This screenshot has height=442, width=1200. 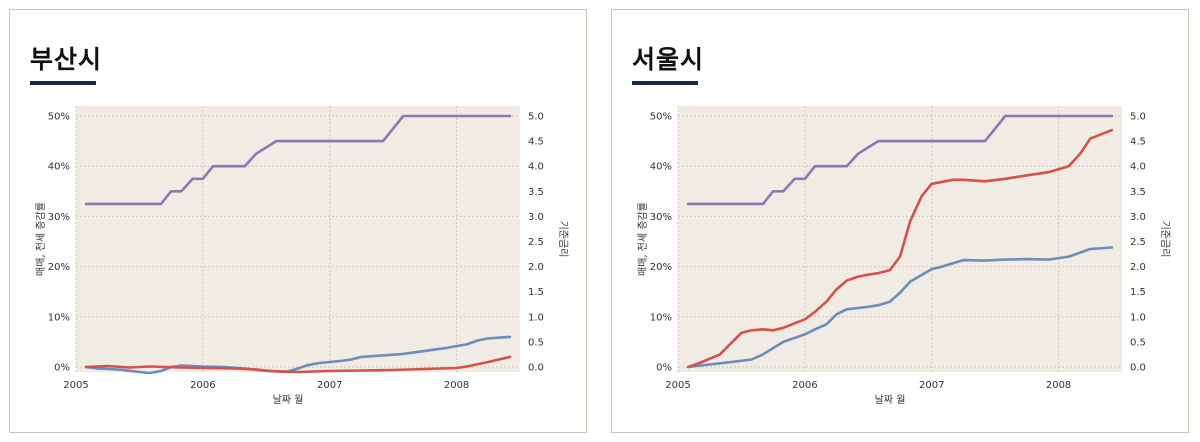 What do you see at coordinates (668, 59) in the screenshot?
I see `panel-title: 서울시` at bounding box center [668, 59].